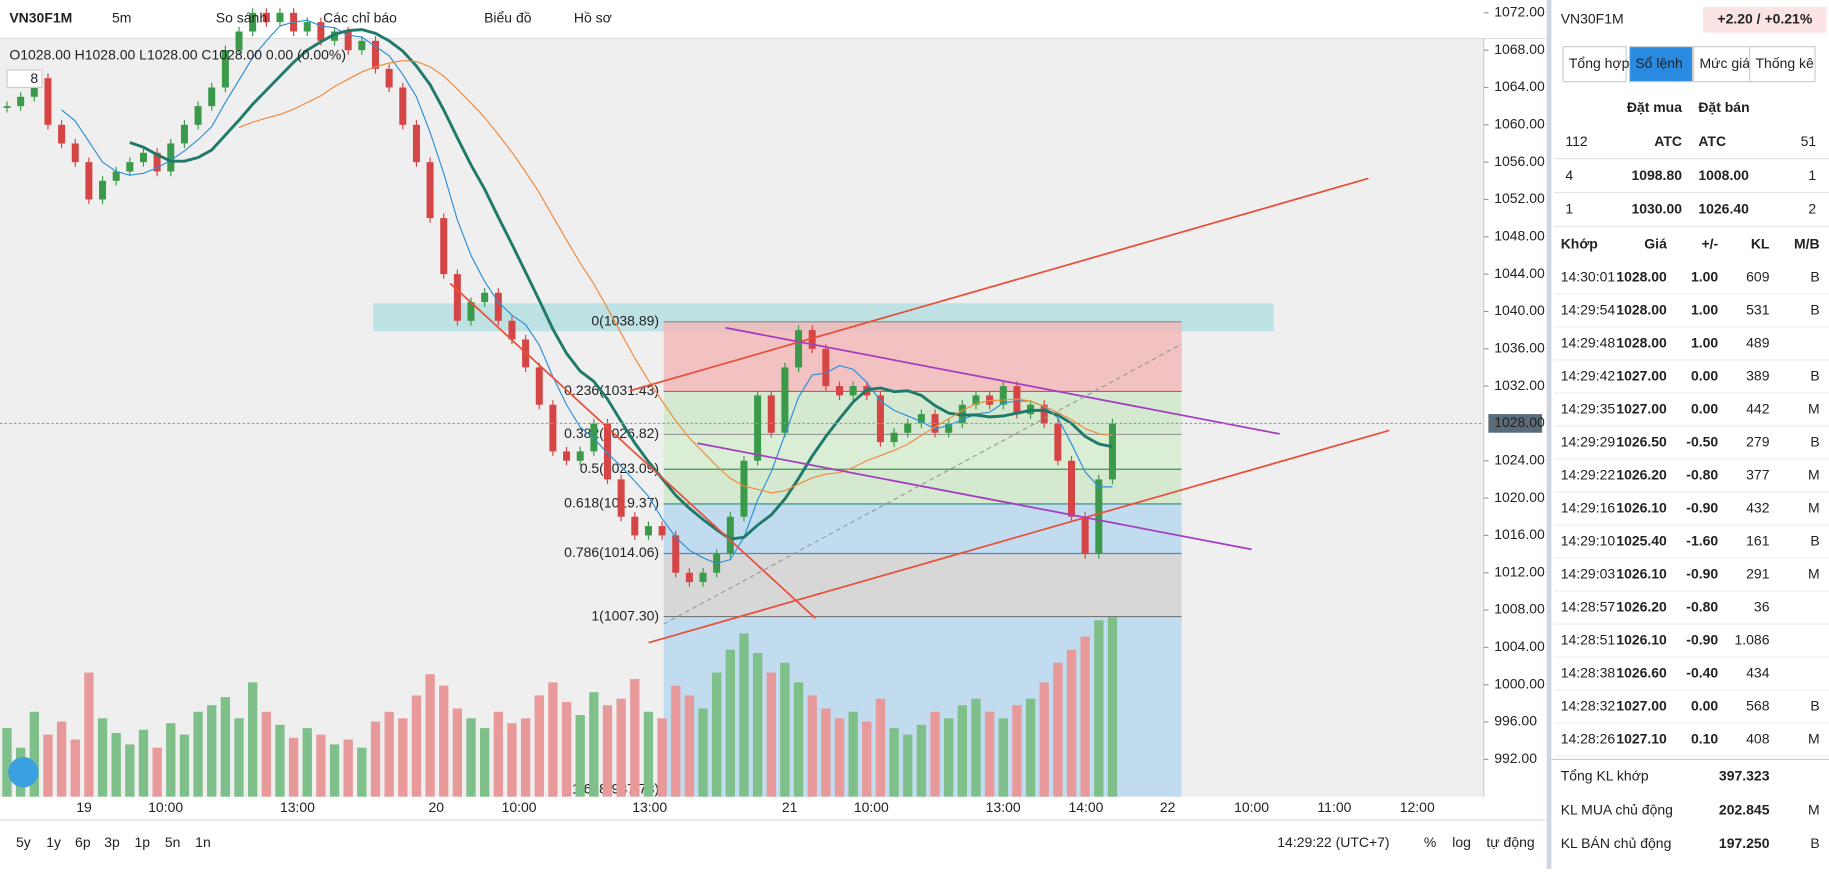  I want to click on trade-cell: 1026.20, so click(1641, 606).